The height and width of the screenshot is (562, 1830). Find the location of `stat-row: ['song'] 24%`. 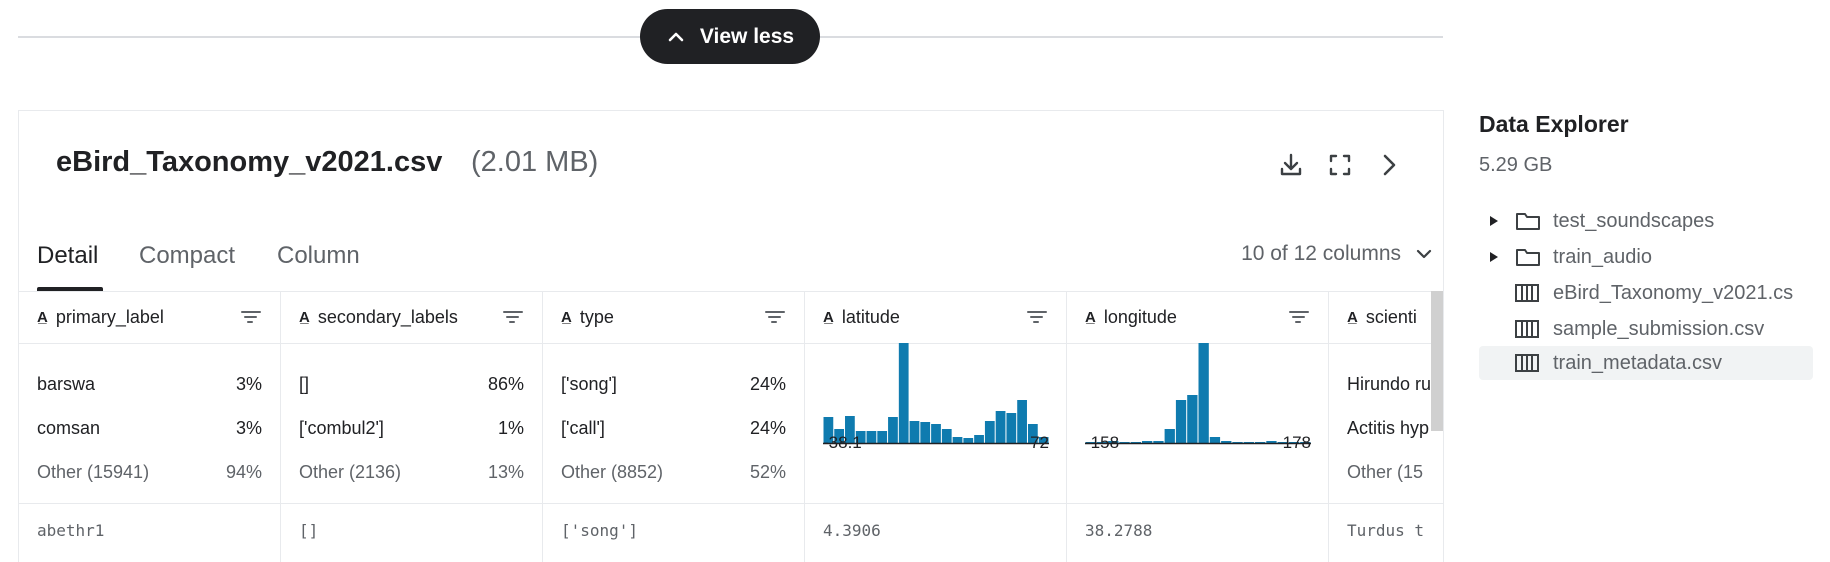

stat-row: ['song'] 24% is located at coordinates (673, 384).